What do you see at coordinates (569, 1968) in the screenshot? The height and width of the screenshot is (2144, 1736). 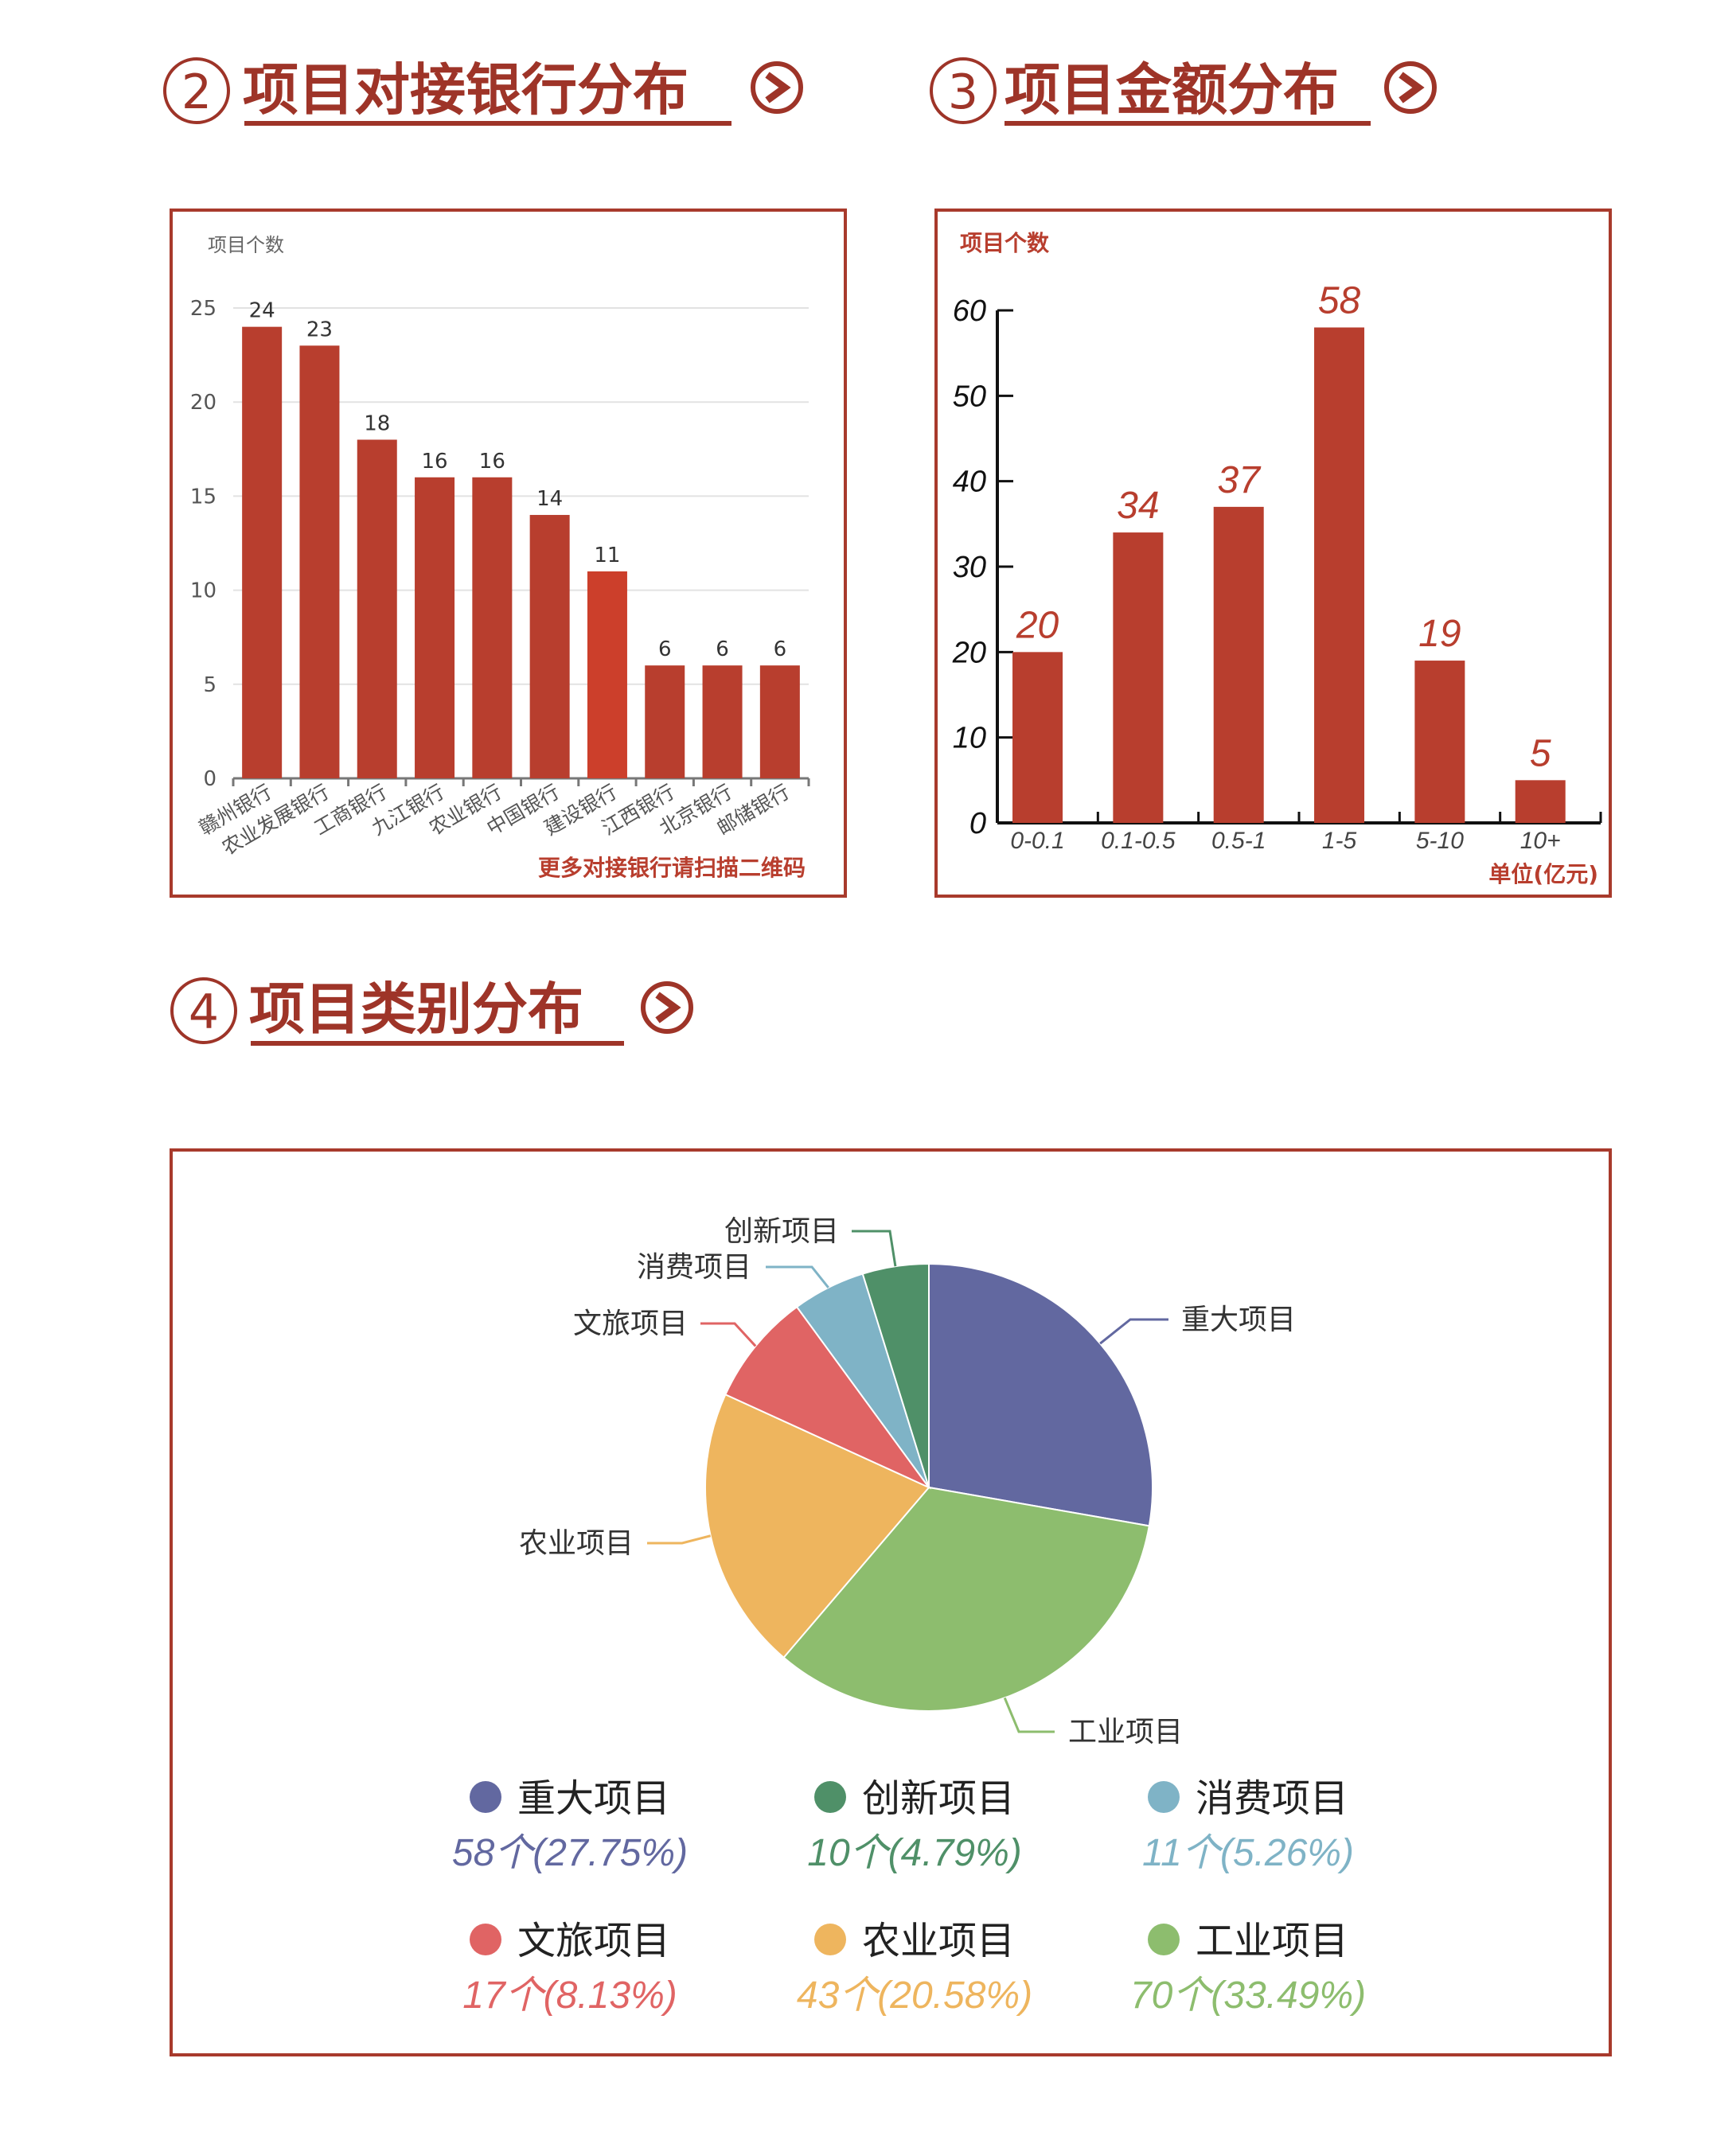 I see `legend-item: 文旅项目 17个(8.13%)` at bounding box center [569, 1968].